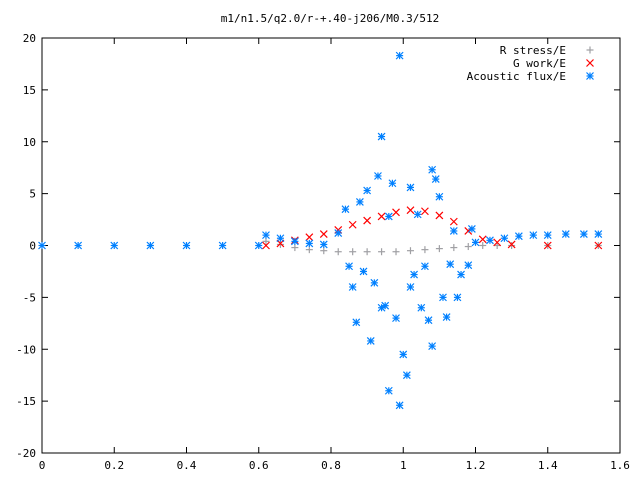  Describe the element at coordinates (32, 246) in the screenshot. I see `y-tick-label: 0` at that location.